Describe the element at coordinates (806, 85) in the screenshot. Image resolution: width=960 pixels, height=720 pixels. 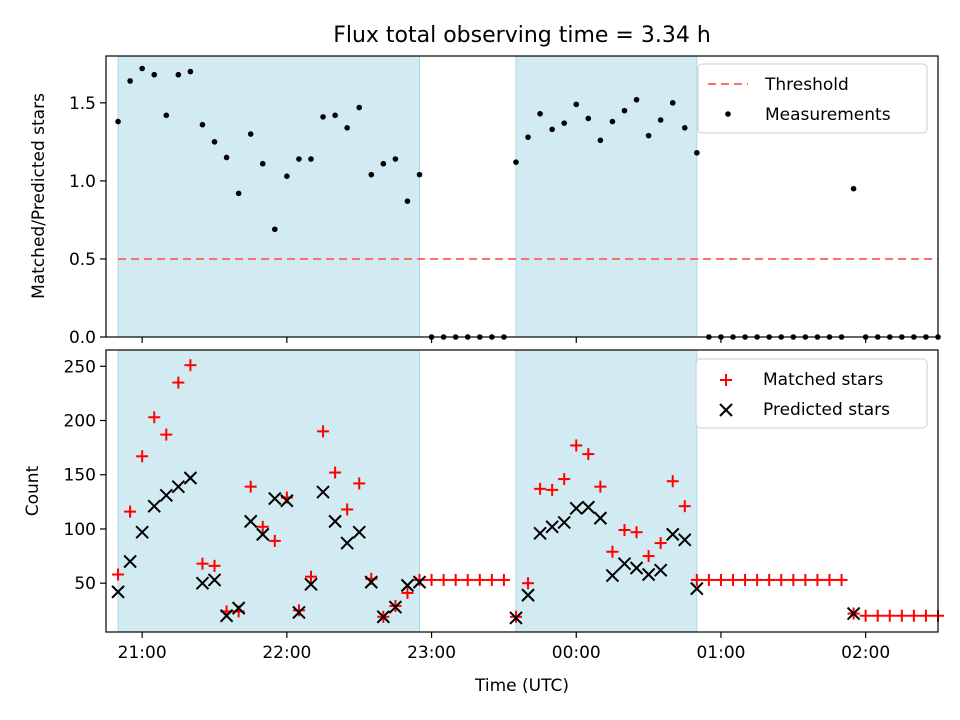
I see `threshold-legend-label: Threshold` at that location.